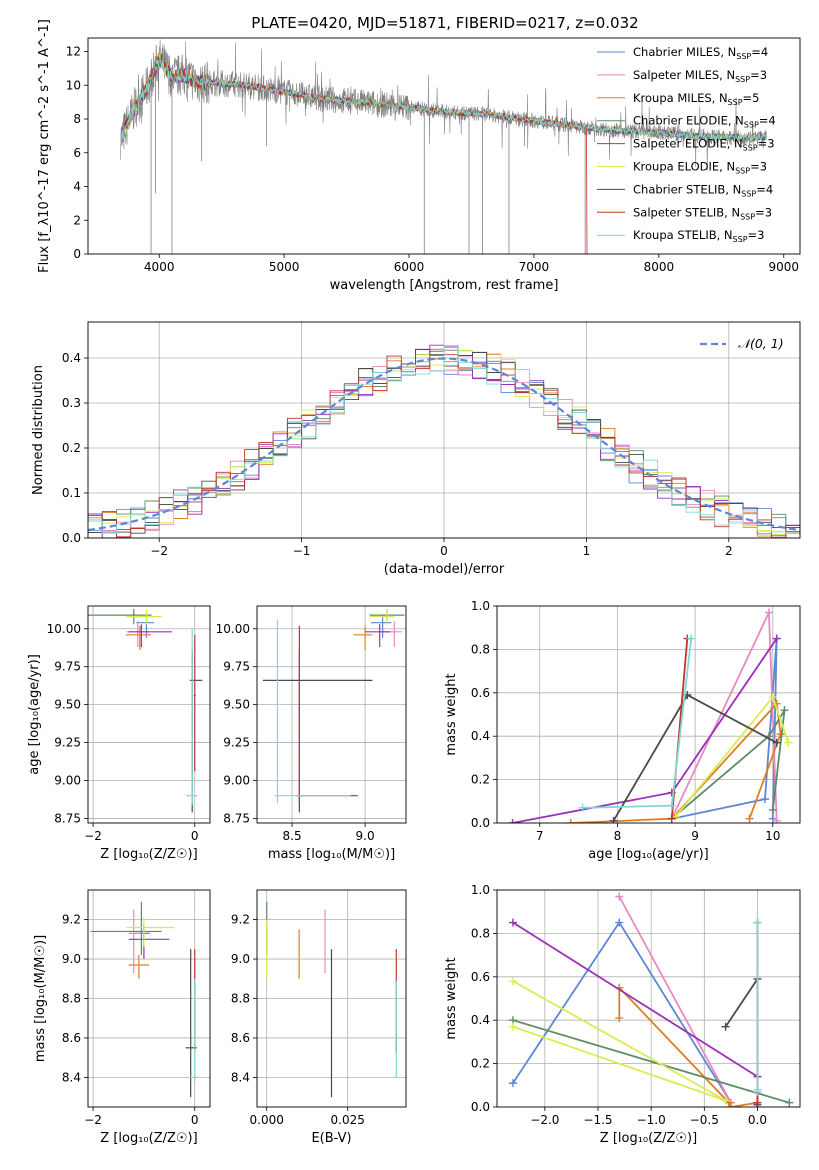 The image size is (819, 1170). What do you see at coordinates (236, 743) in the screenshot?
I see `y-tick-label: 9.25` at bounding box center [236, 743].